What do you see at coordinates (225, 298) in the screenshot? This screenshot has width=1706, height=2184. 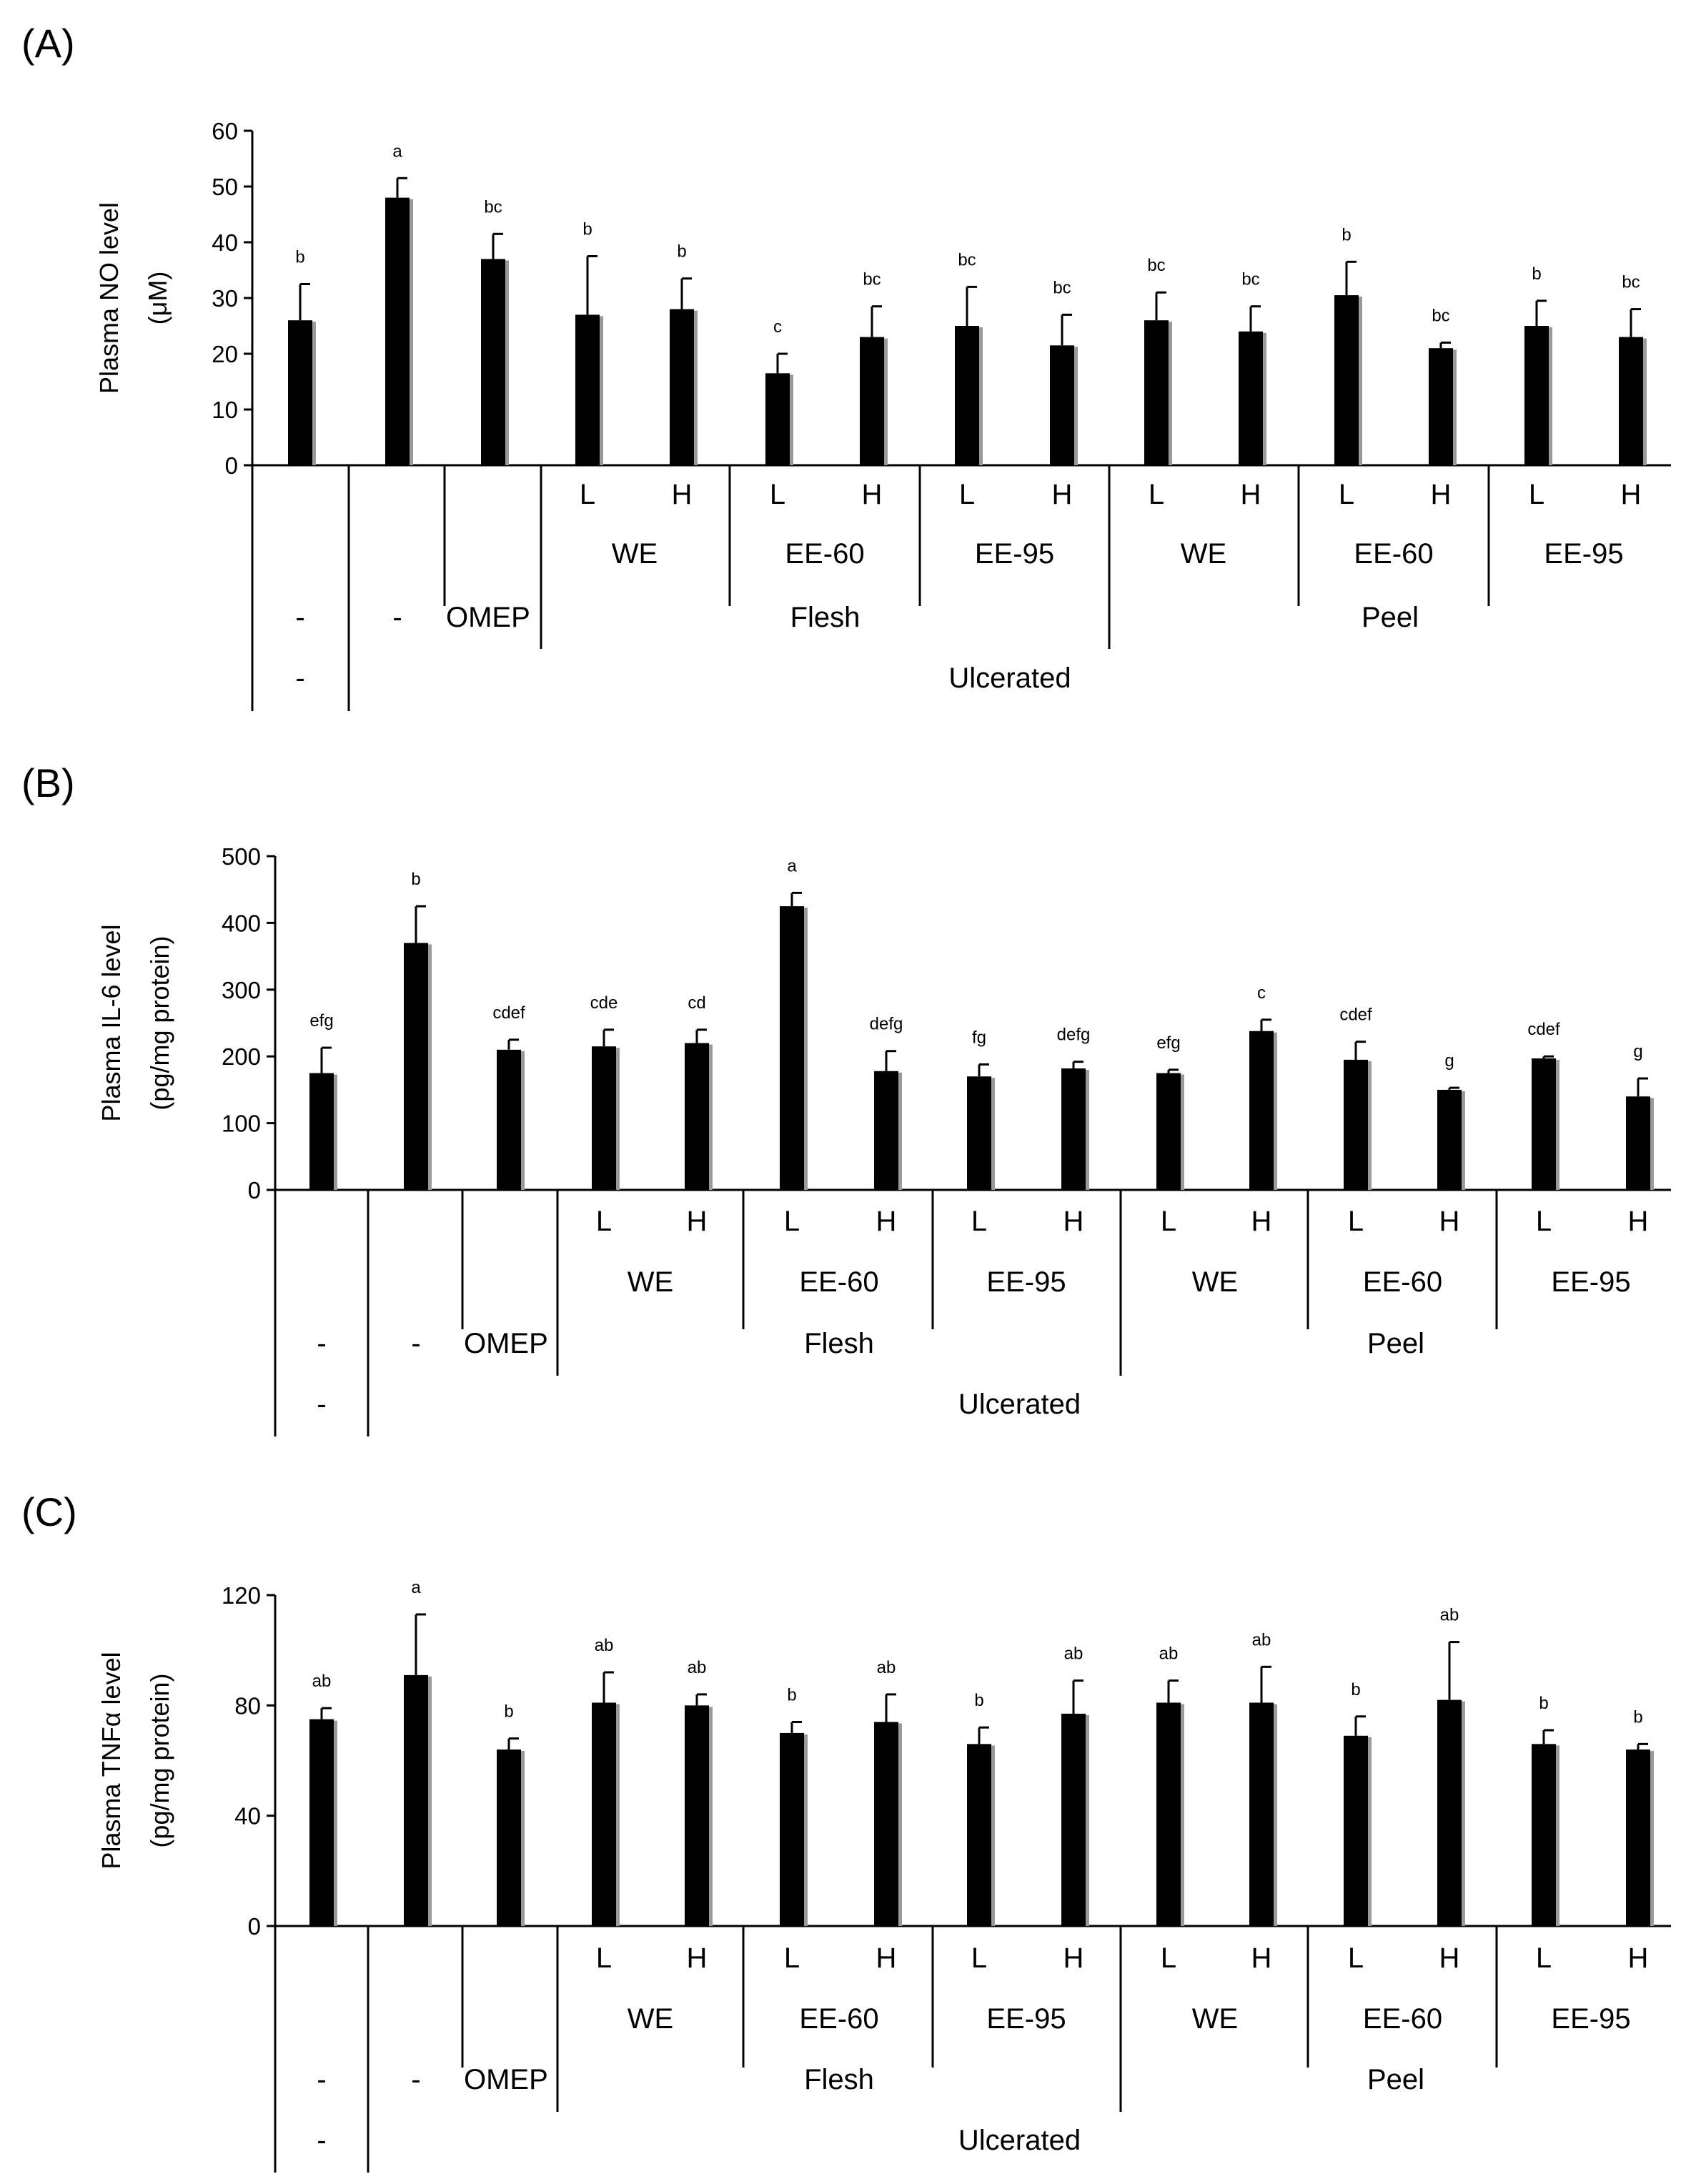 I see `y-tick-label: 30` at bounding box center [225, 298].